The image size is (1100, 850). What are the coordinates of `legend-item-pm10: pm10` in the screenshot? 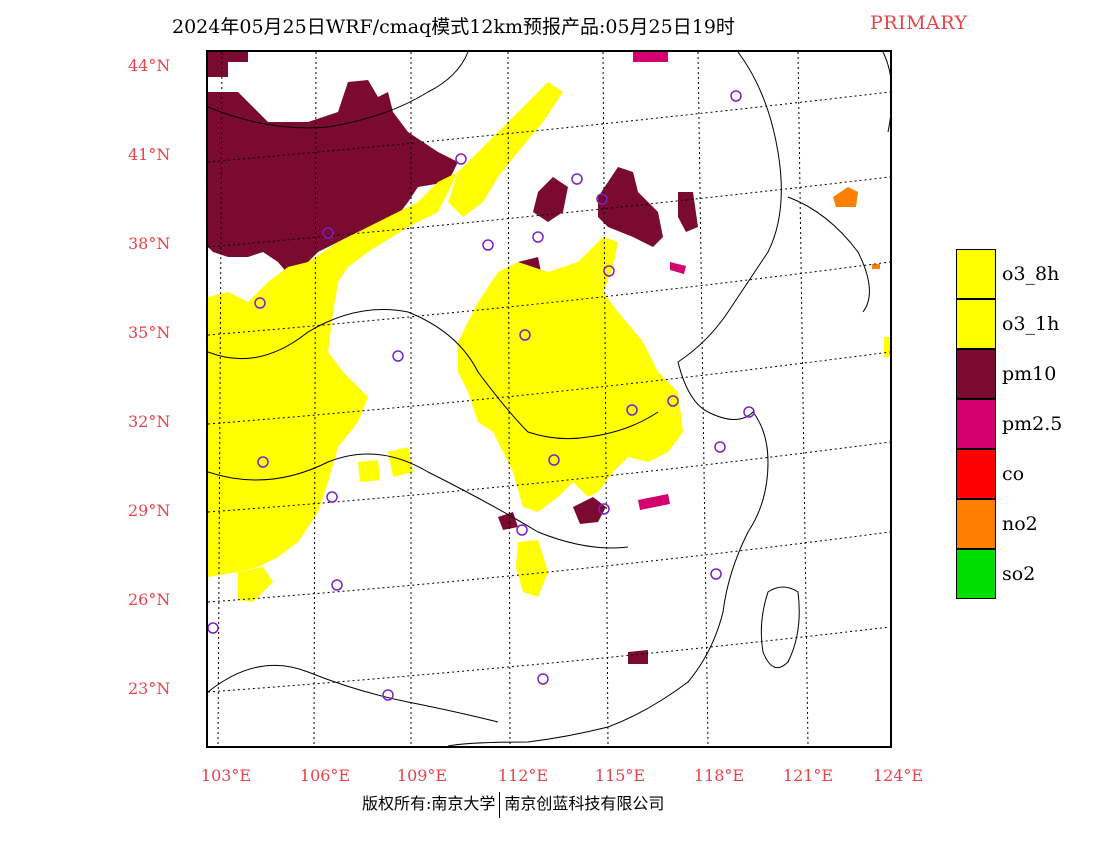 It's located at (1026, 374).